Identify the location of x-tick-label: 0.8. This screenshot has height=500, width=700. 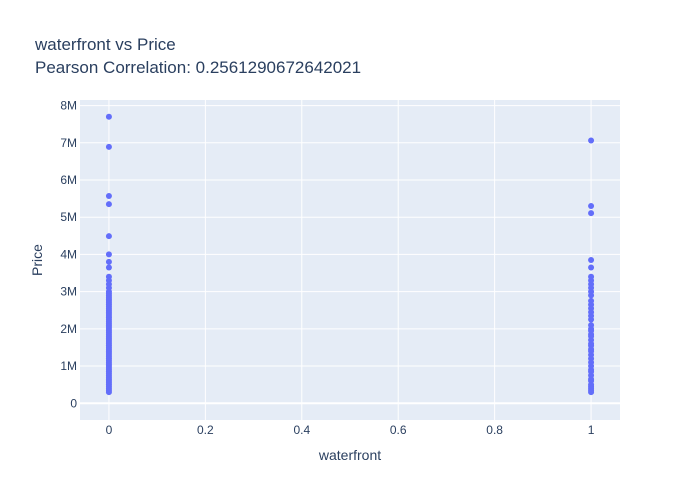
(494, 430).